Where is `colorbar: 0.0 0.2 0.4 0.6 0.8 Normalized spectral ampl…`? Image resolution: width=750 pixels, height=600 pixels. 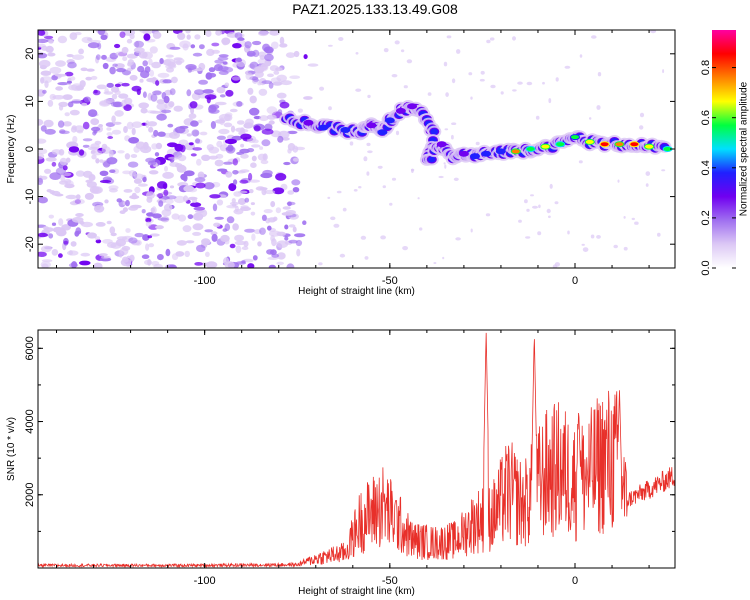 colorbar: 0.0 0.2 0.4 0.6 0.8 Normalized spectral ampl… is located at coordinates (725, 153).